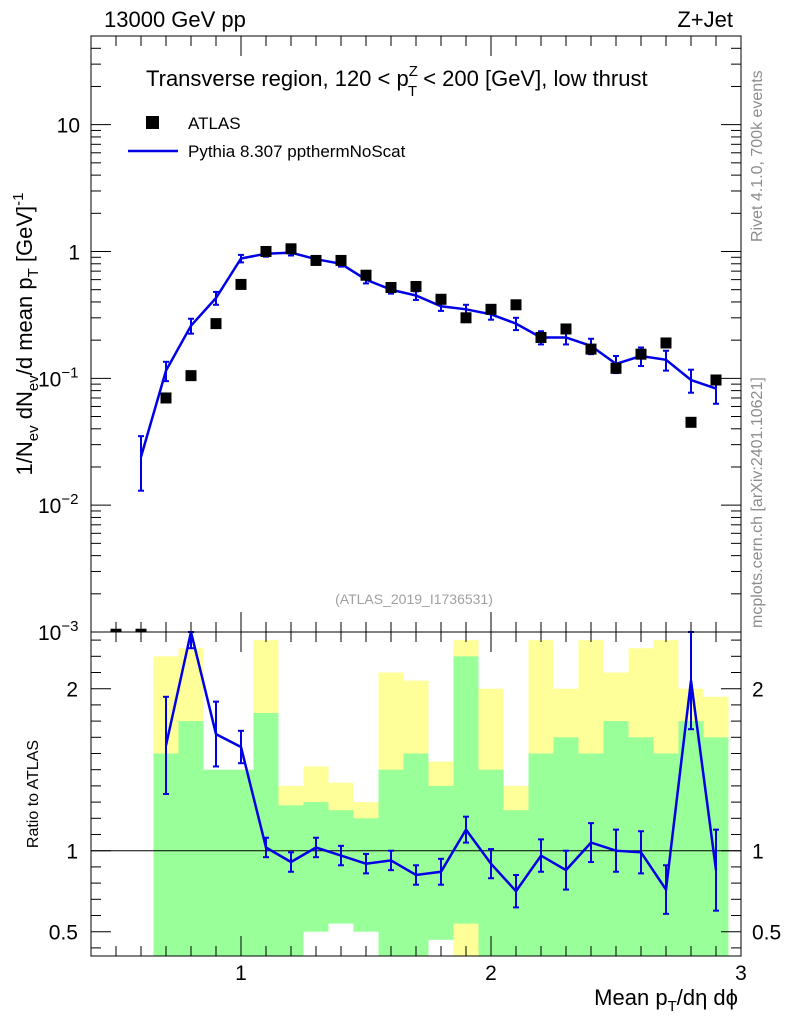 This screenshot has height=1024, width=786. Describe the element at coordinates (58, 377) in the screenshot. I see `main-ytick-label-2: 10⁻¹` at that location.